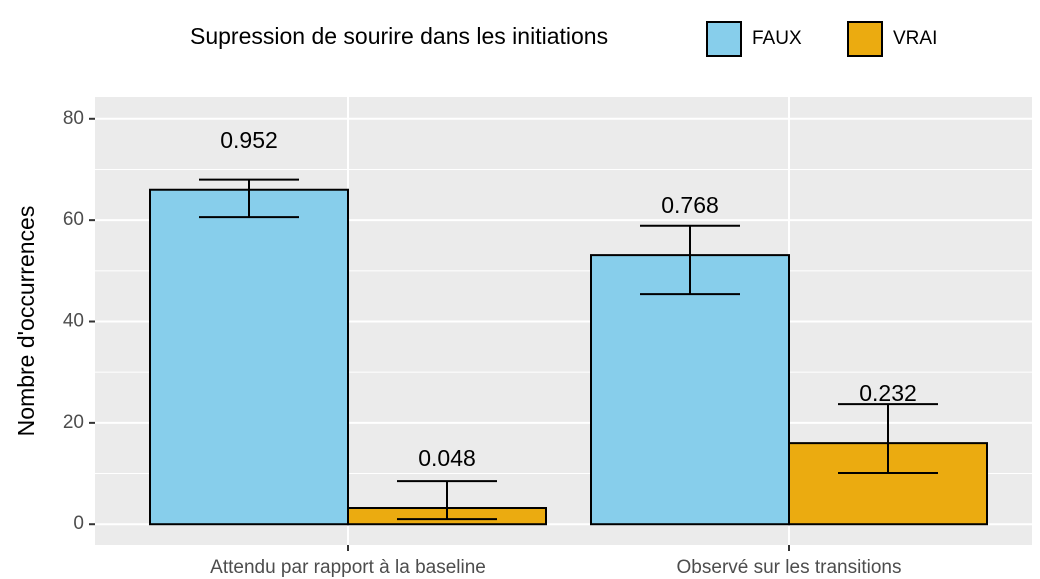 This screenshot has height=579, width=1040. What do you see at coordinates (73, 422) in the screenshot?
I see `y-tick-label: 20` at bounding box center [73, 422].